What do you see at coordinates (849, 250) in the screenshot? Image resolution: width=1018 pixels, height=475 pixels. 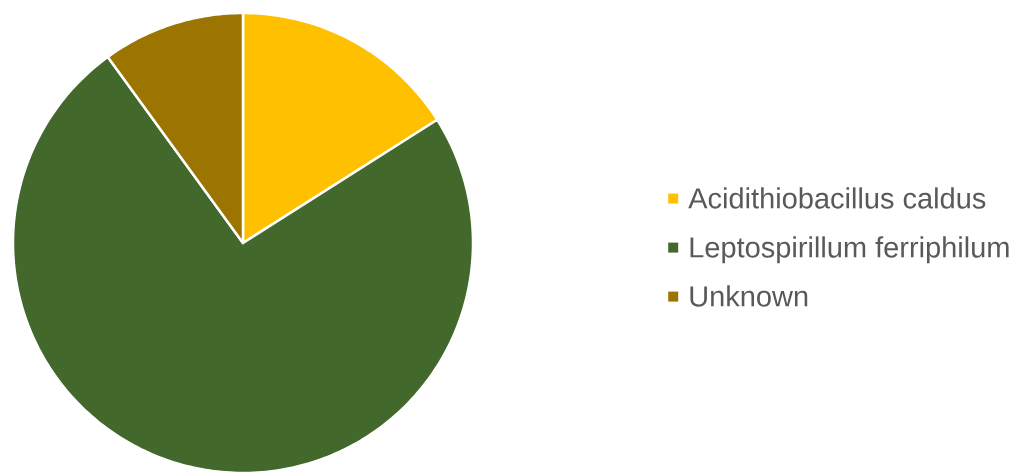 I see `legend-label: Leptospirillum ferriphilum` at bounding box center [849, 250].